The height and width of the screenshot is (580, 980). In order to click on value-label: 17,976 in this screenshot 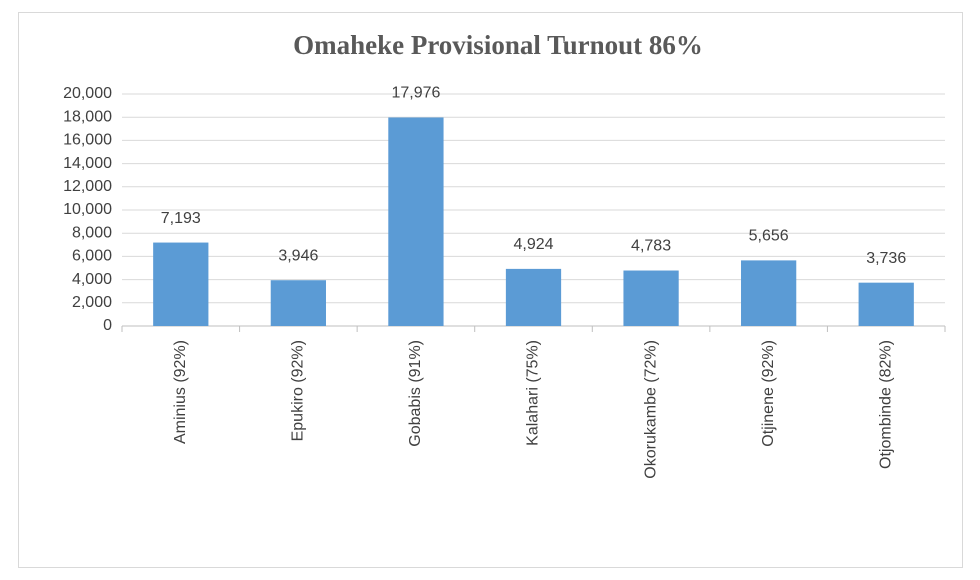, I will do `click(415, 93)`.